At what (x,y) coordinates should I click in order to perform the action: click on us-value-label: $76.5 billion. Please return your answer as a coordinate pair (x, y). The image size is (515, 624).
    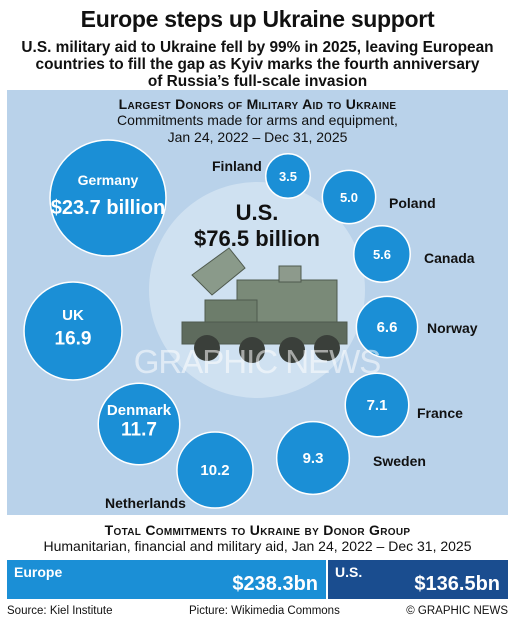
    Looking at the image, I should click on (257, 238).